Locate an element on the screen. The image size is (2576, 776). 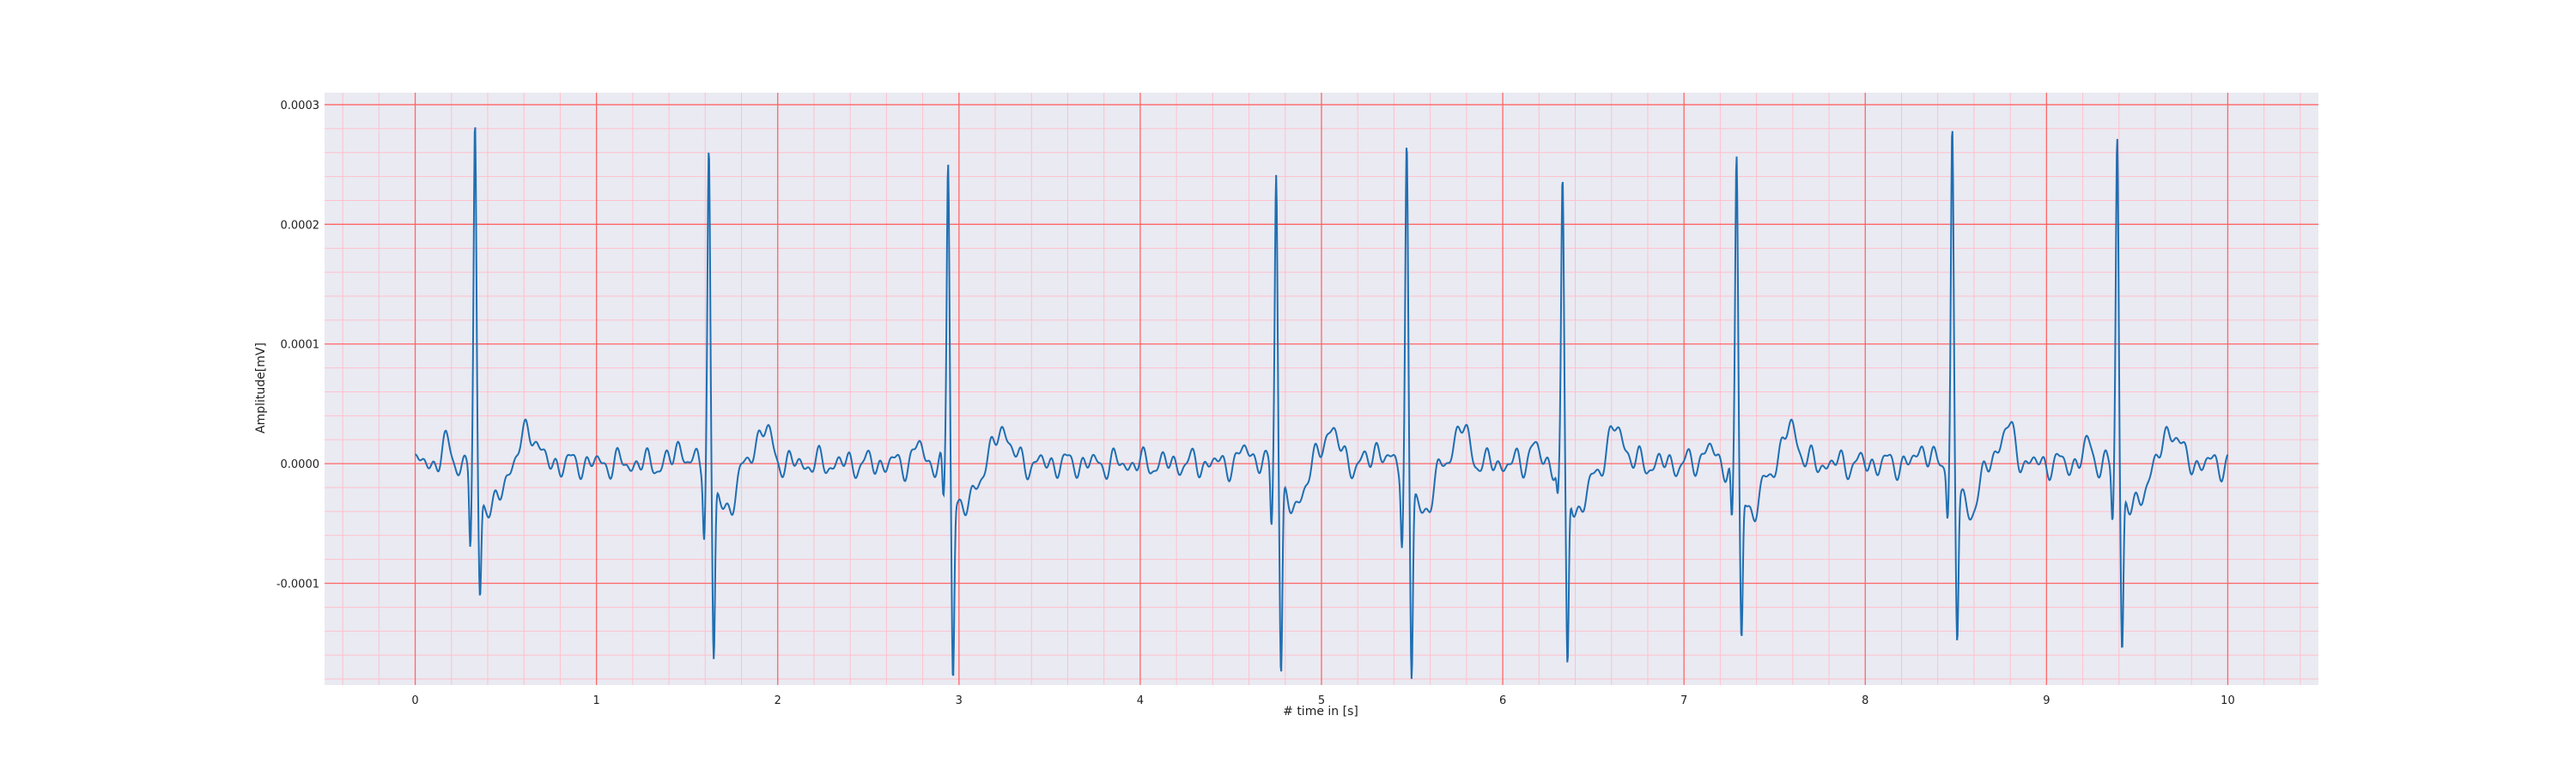
x-tick-label: 0 is located at coordinates (414, 701).